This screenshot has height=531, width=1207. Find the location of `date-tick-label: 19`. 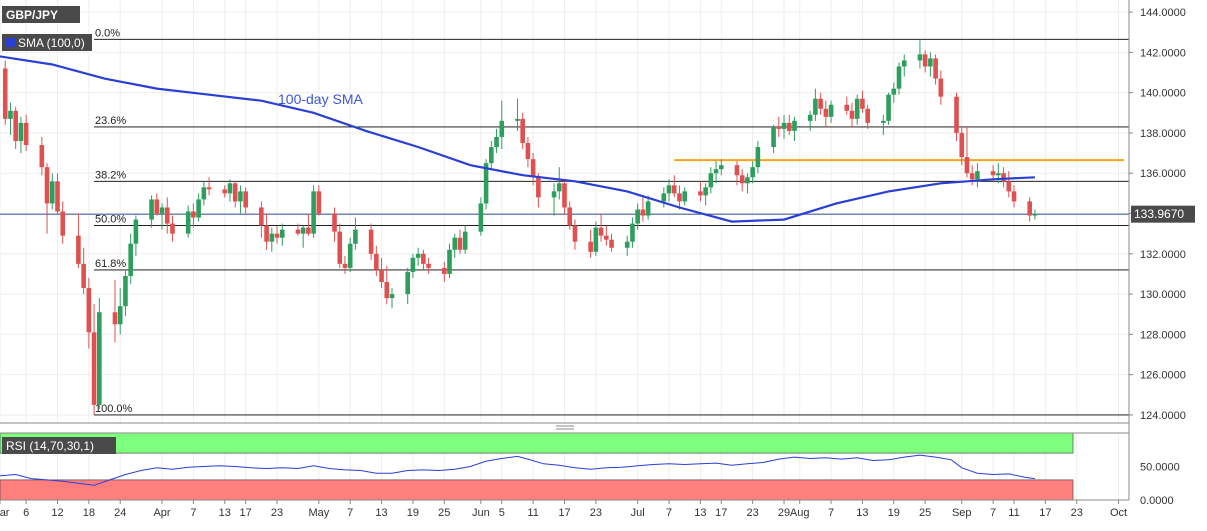

date-tick-label: 19 is located at coordinates (413, 513).